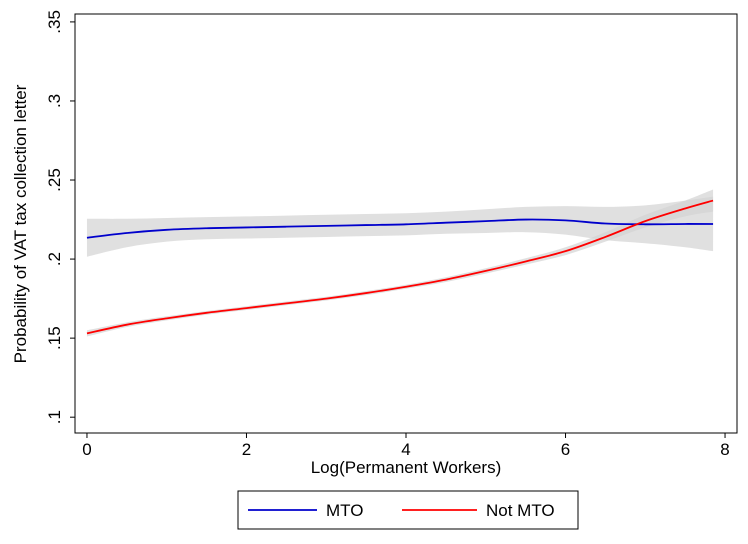 The width and height of the screenshot is (748, 544). What do you see at coordinates (724, 449) in the screenshot?
I see `x-tick-label: 8` at bounding box center [724, 449].